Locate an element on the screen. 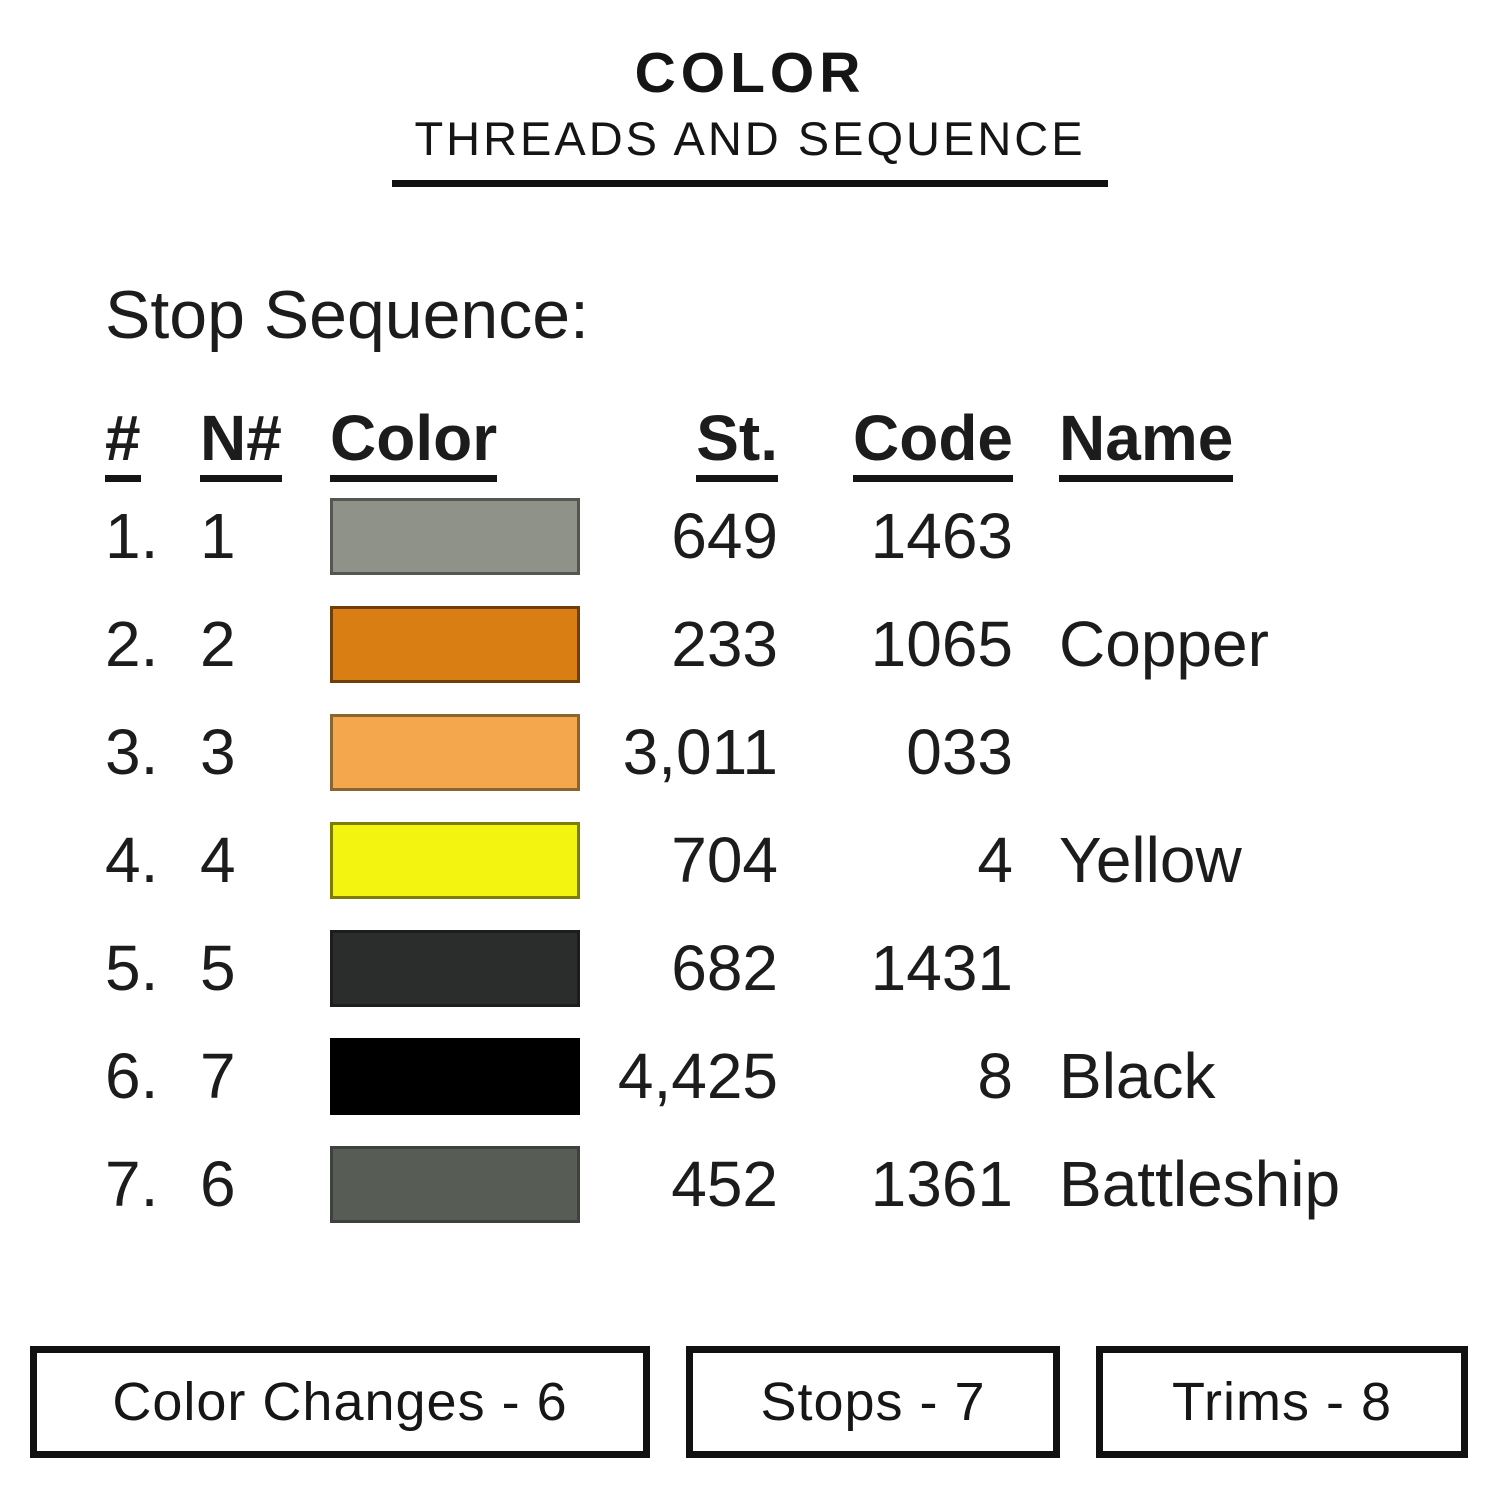  color-name: Battleship is located at coordinates (1200, 1184).